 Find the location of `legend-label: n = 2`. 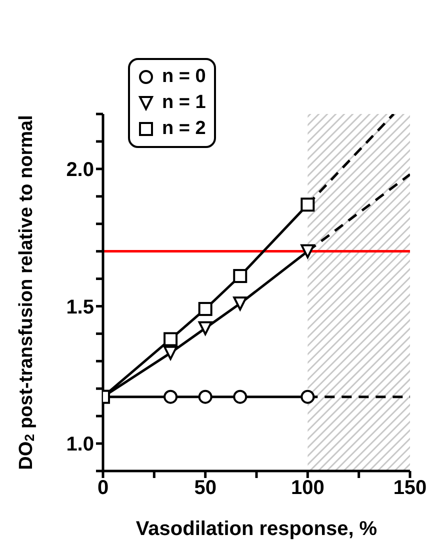

legend-label: n = 2 is located at coordinates (184, 129).